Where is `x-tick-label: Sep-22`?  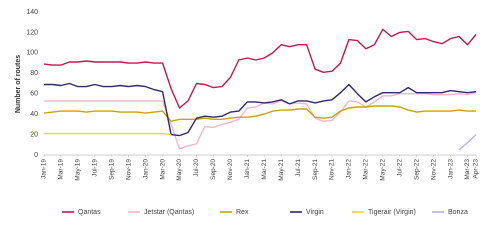 x-tick-label: Sep-22 is located at coordinates (416, 169).